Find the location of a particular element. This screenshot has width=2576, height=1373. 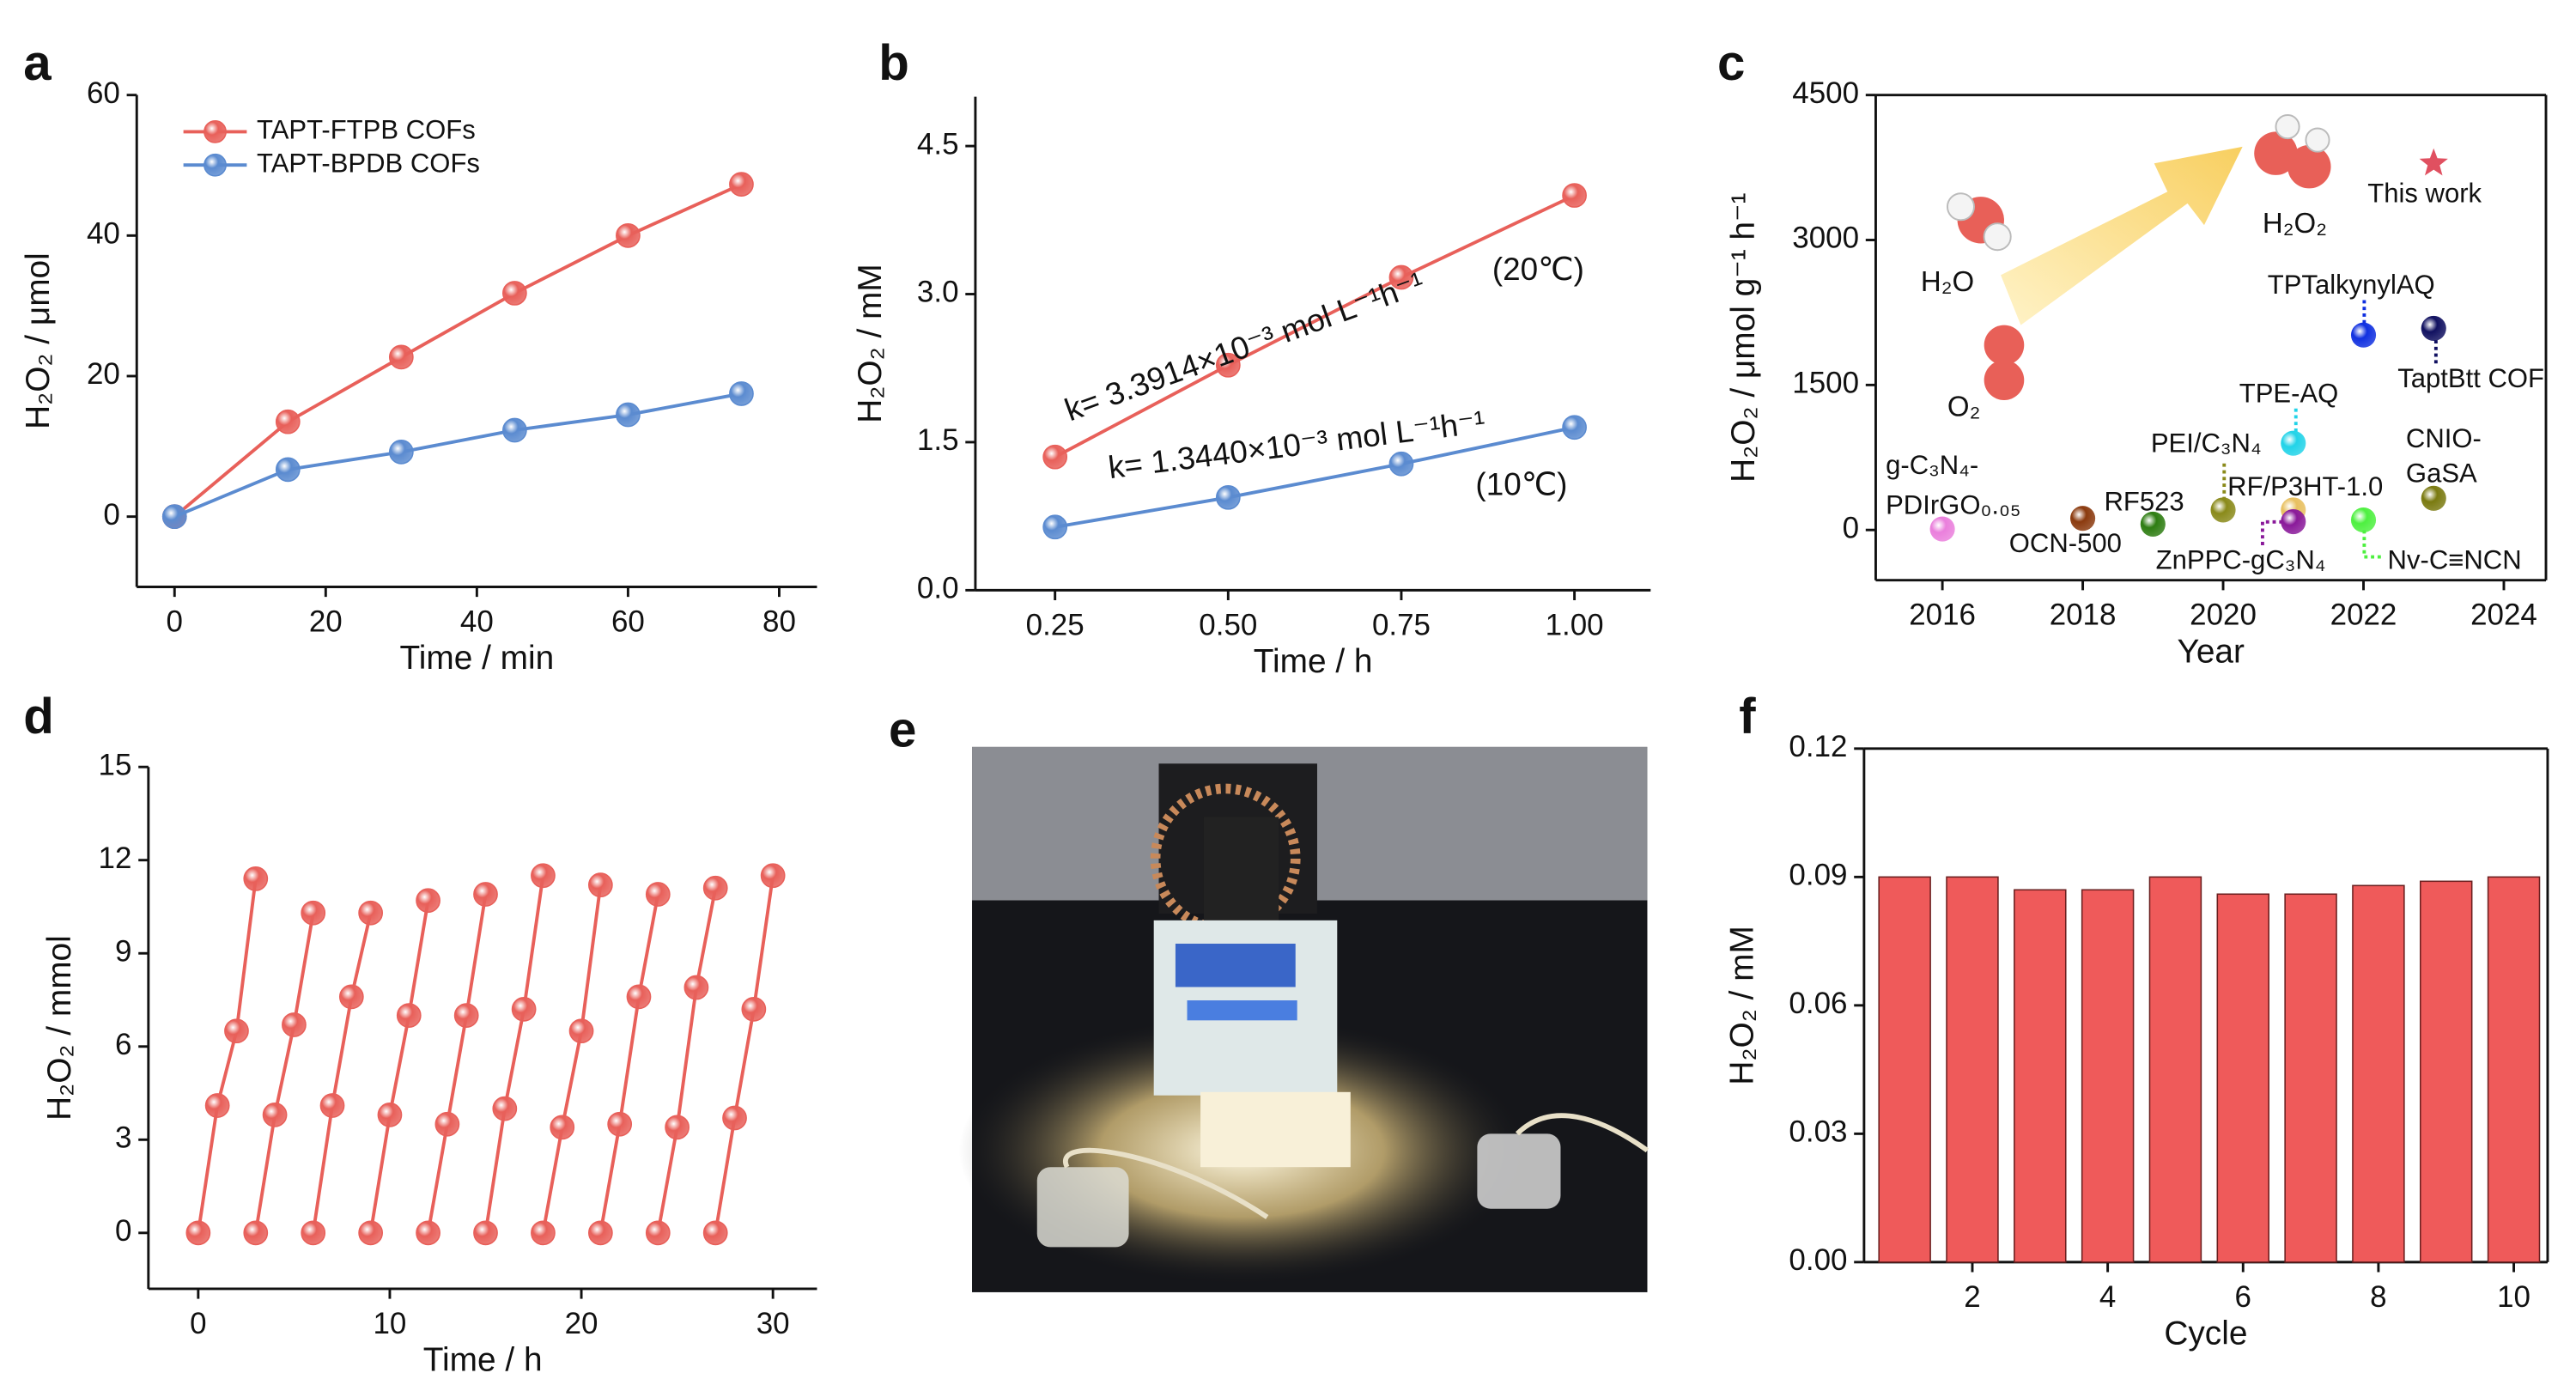

x-tick-label: 30 is located at coordinates (773, 1323).